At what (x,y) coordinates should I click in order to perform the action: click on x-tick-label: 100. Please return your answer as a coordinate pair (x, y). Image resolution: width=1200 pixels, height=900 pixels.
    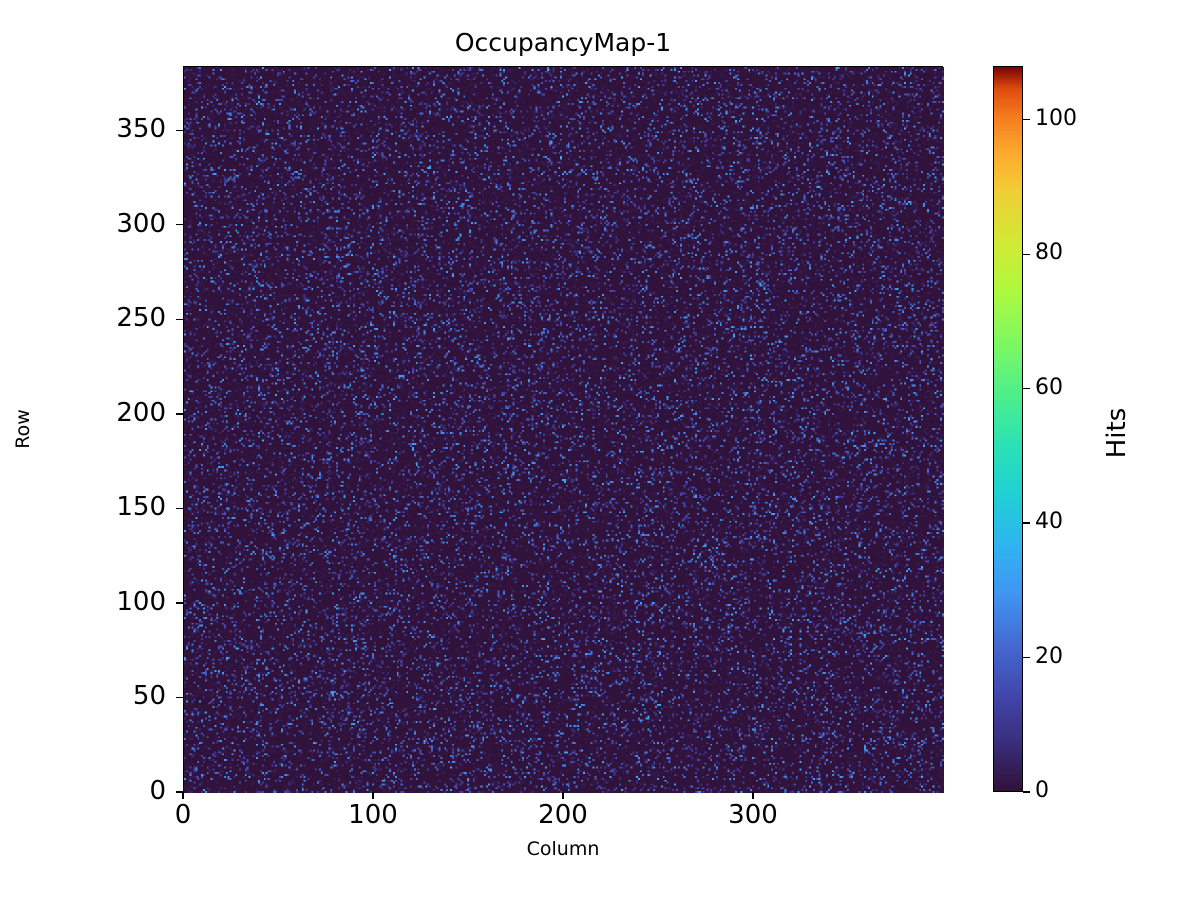
    Looking at the image, I should click on (373, 815).